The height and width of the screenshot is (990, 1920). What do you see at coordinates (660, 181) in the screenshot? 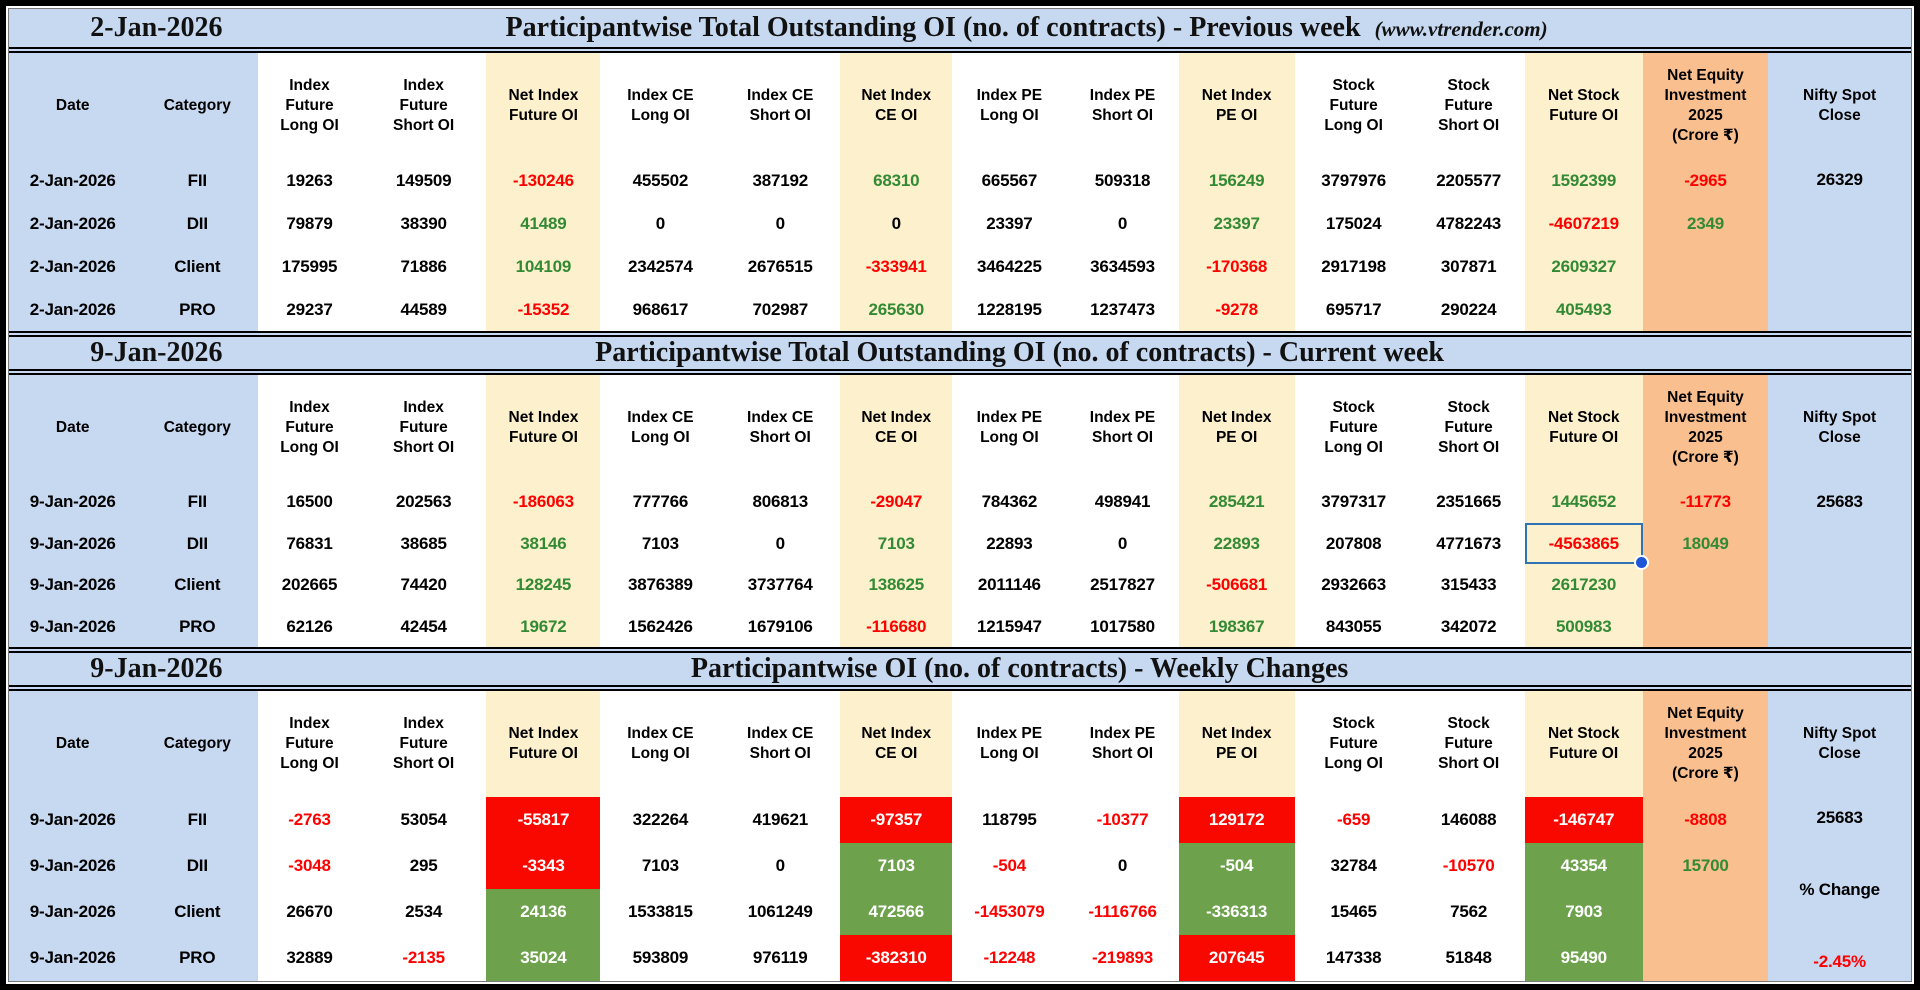
I see `cell-index-ce-long-oi: 455502` at bounding box center [660, 181].